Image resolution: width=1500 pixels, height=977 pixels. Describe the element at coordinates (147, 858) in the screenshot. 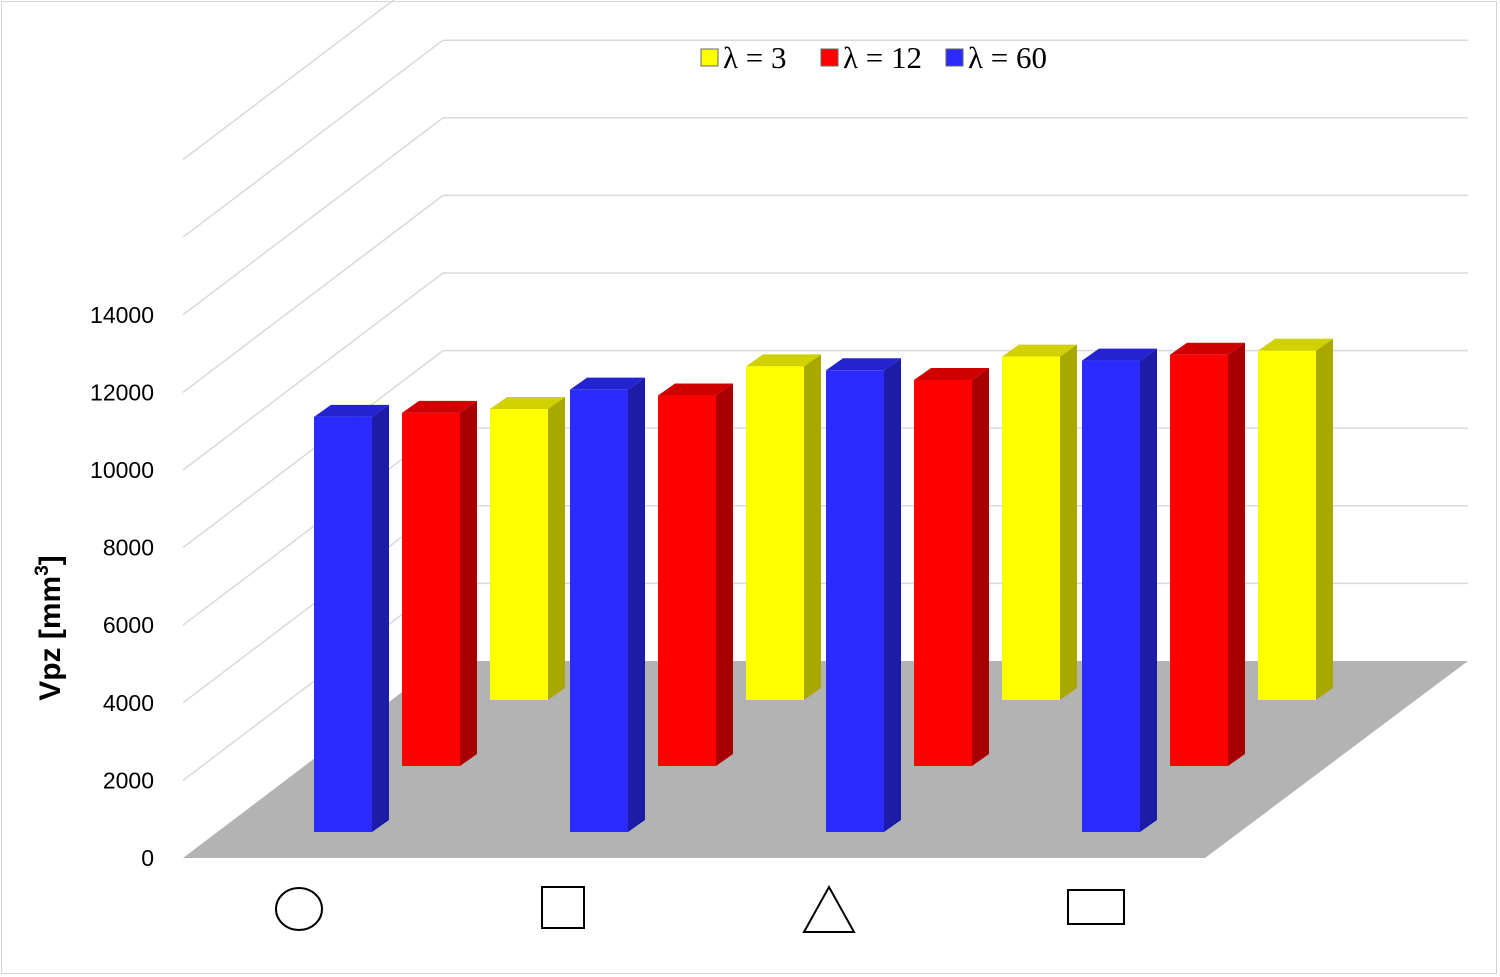

I see `y-tick-label: 0` at that location.